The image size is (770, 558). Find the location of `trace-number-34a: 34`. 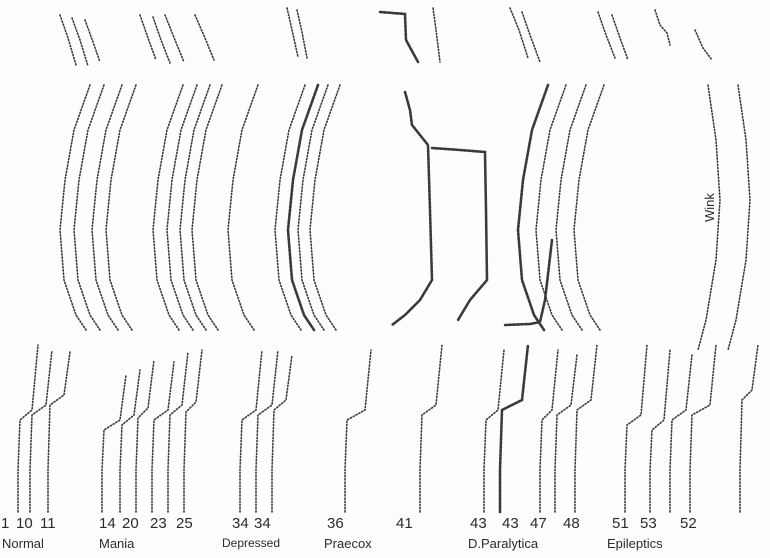

trace-number-34a: 34 is located at coordinates (240, 523).